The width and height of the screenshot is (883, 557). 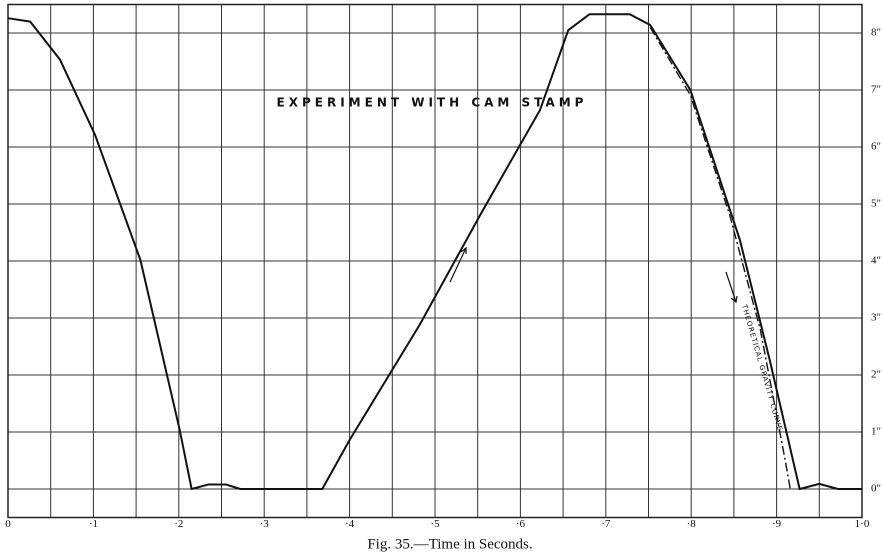 What do you see at coordinates (862, 524) in the screenshot?
I see `x-tick-label: 1·0` at bounding box center [862, 524].